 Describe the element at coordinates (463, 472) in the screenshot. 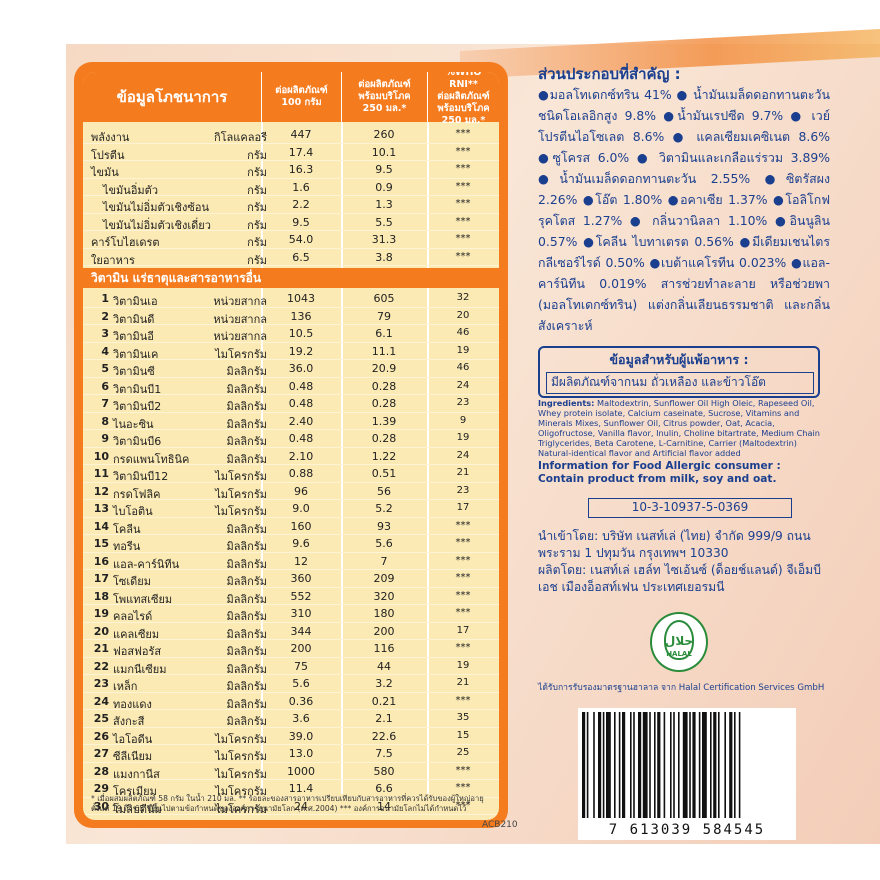

I see `value-who-rni: 21` at that location.